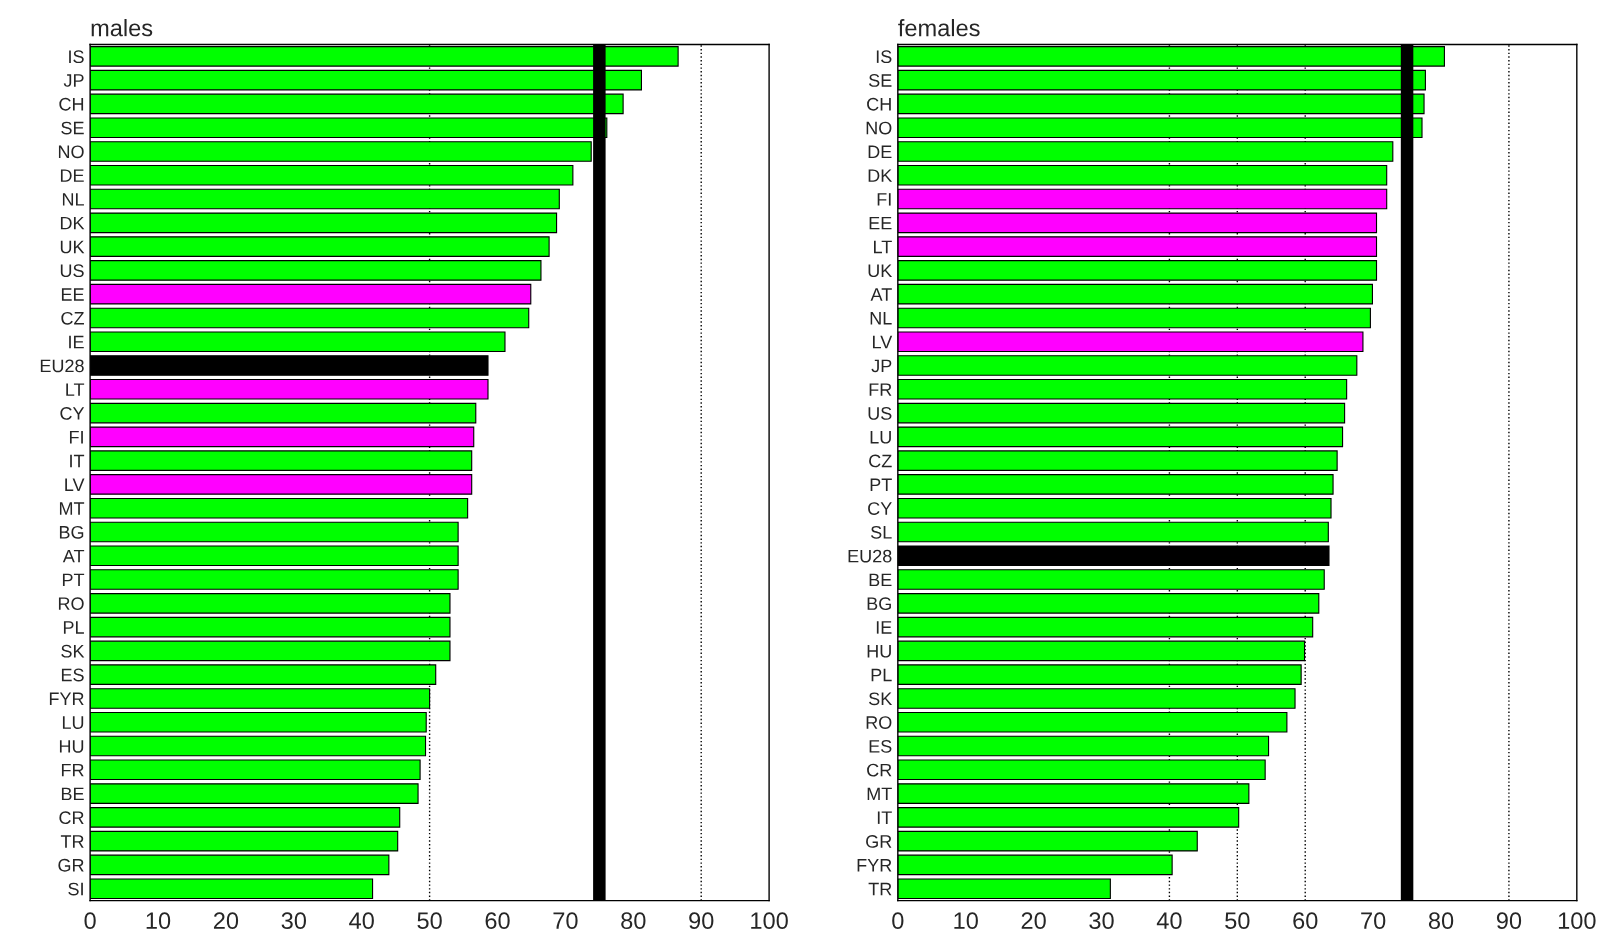  What do you see at coordinates (939, 28) in the screenshot?
I see `chart-title: females` at bounding box center [939, 28].